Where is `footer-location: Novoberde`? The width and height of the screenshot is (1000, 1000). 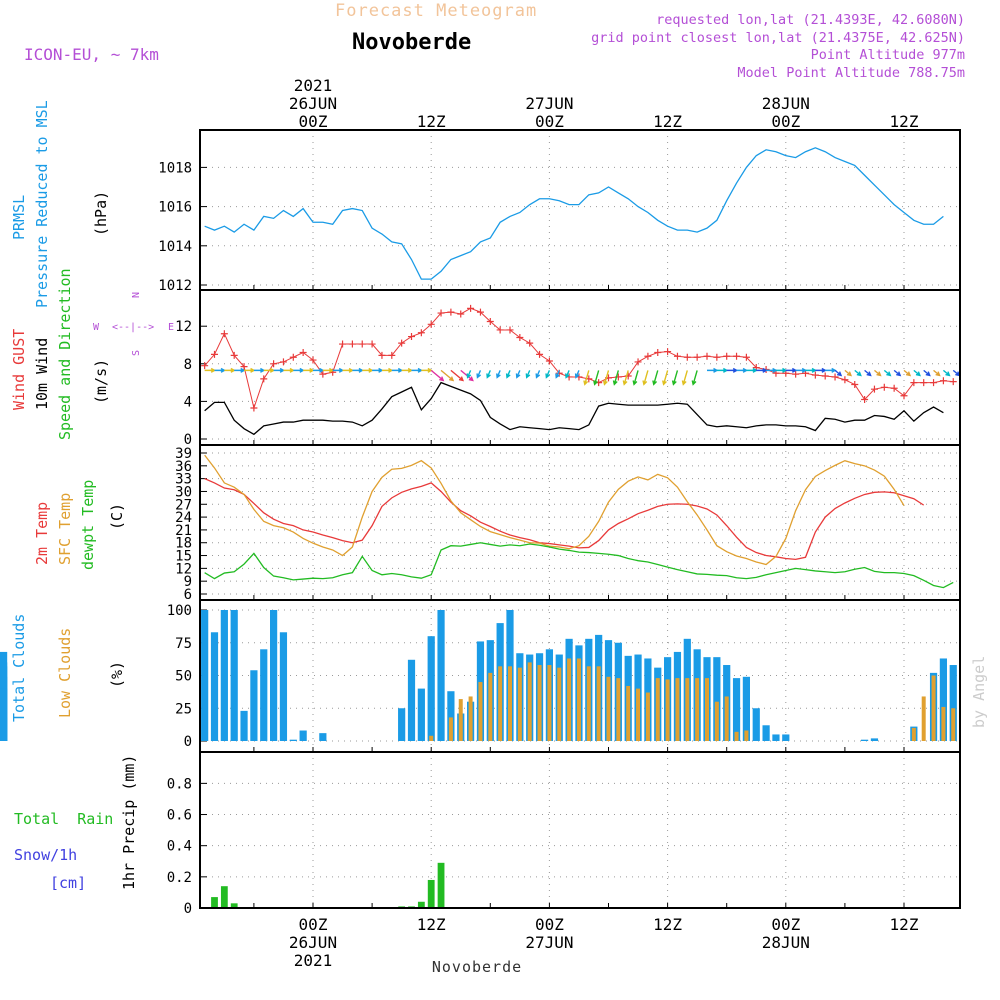 footer-location: Novoberde is located at coordinates (477, 967).